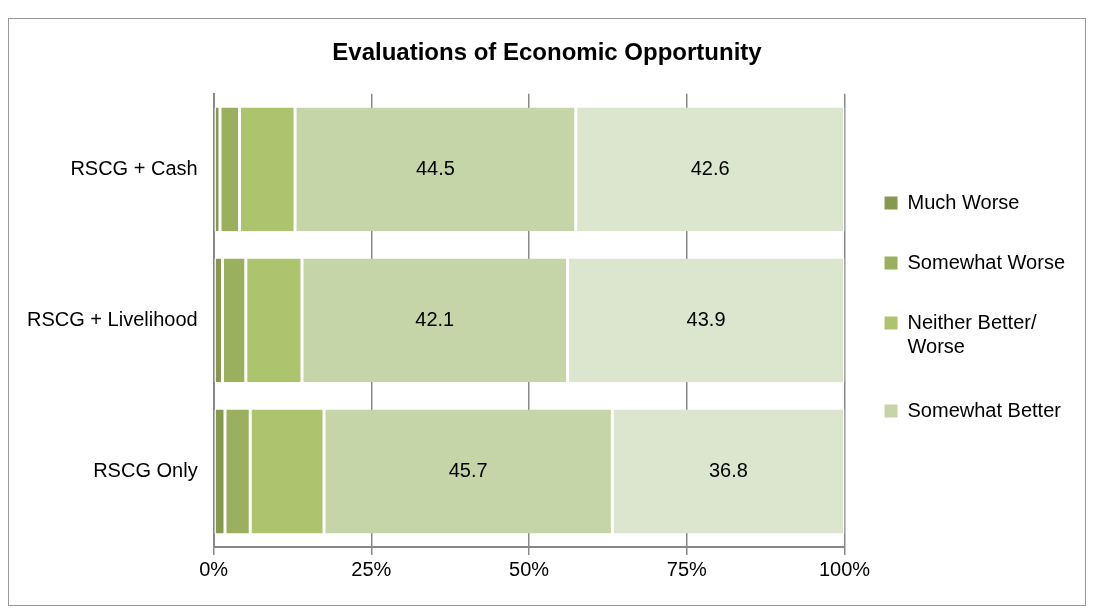 This screenshot has height=612, width=1094. What do you see at coordinates (844, 568) in the screenshot?
I see `x-tick-label: 100%` at bounding box center [844, 568].